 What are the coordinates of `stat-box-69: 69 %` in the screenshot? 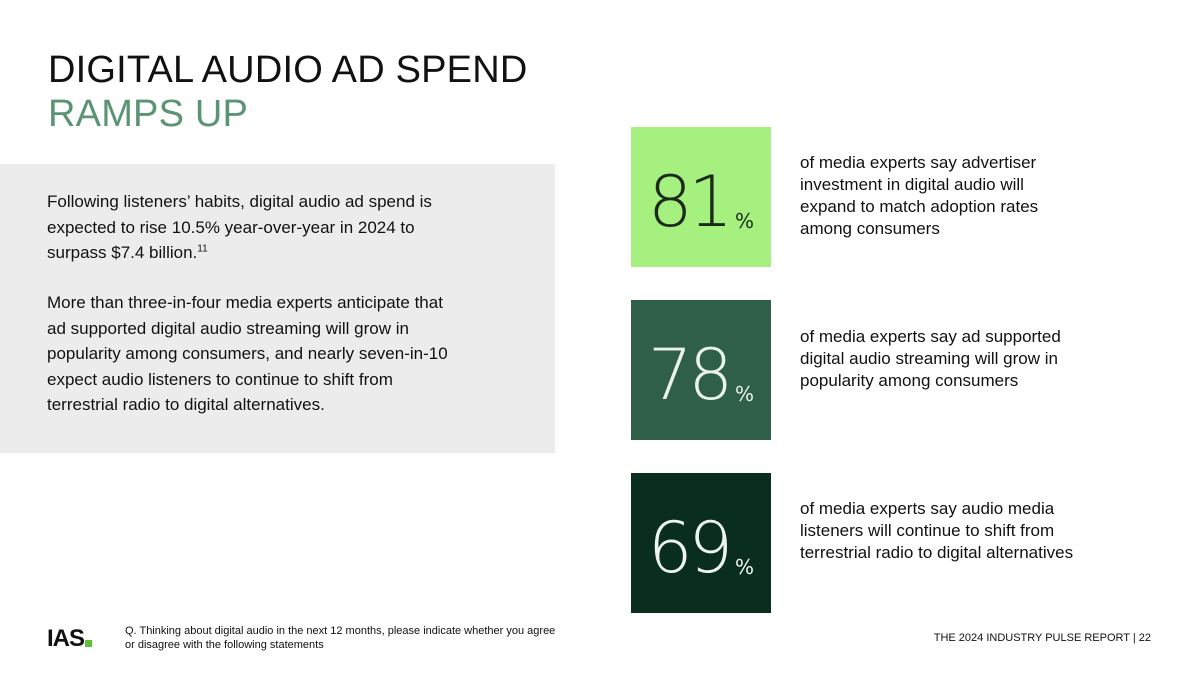 It's located at (701, 543).